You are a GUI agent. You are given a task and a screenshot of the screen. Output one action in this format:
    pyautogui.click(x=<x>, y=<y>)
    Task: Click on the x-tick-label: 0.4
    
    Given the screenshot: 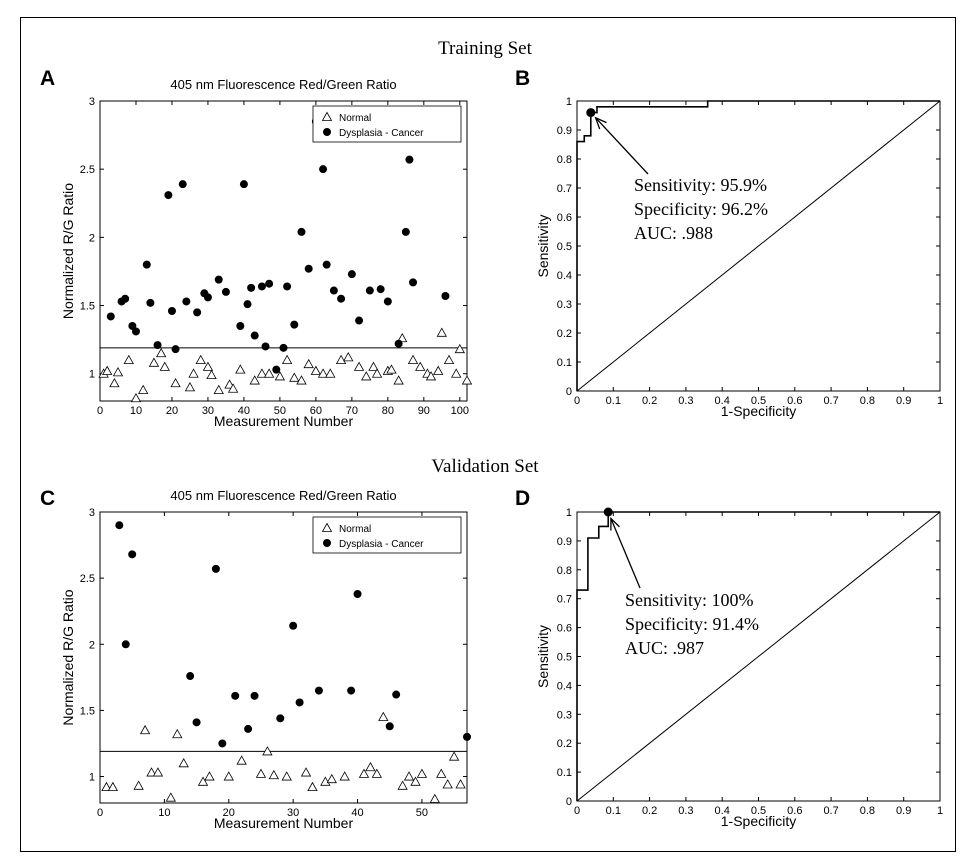 What is the action you would take?
    pyautogui.click(x=722, y=401)
    